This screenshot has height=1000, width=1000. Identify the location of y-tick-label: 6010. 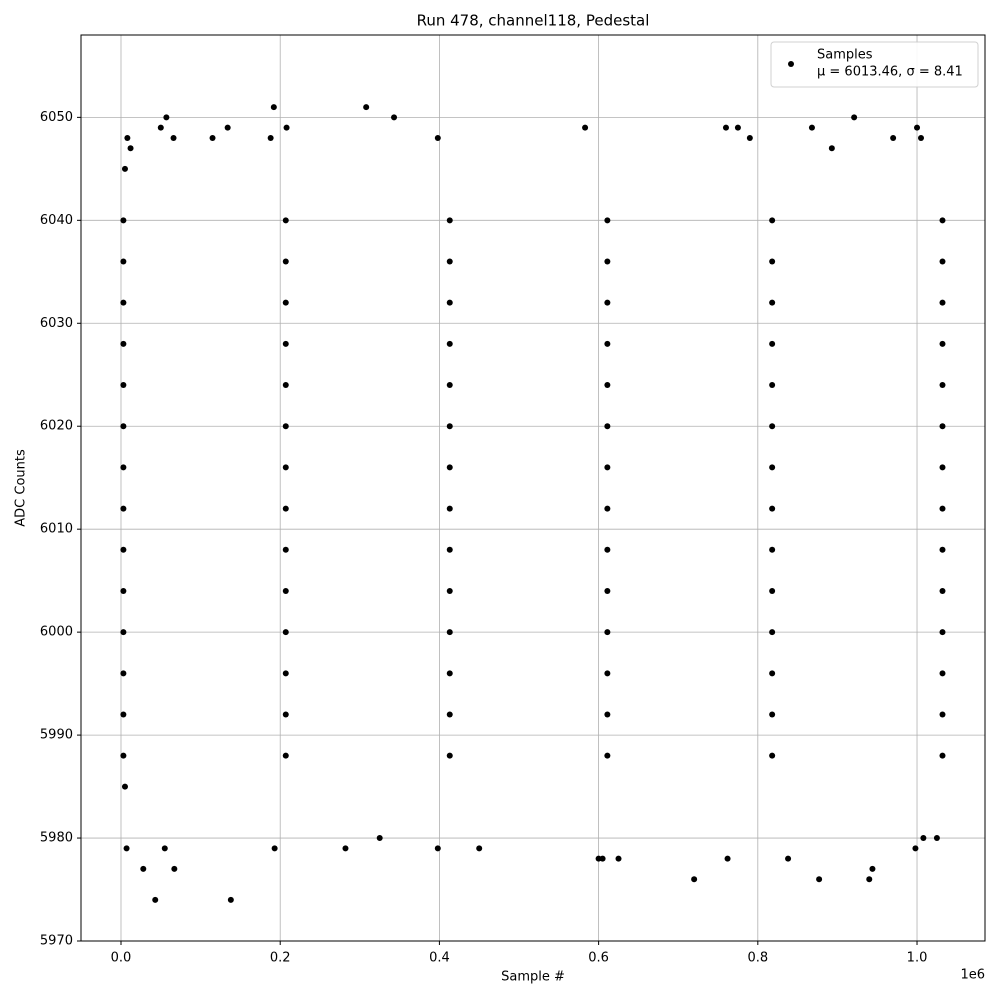
(56, 529).